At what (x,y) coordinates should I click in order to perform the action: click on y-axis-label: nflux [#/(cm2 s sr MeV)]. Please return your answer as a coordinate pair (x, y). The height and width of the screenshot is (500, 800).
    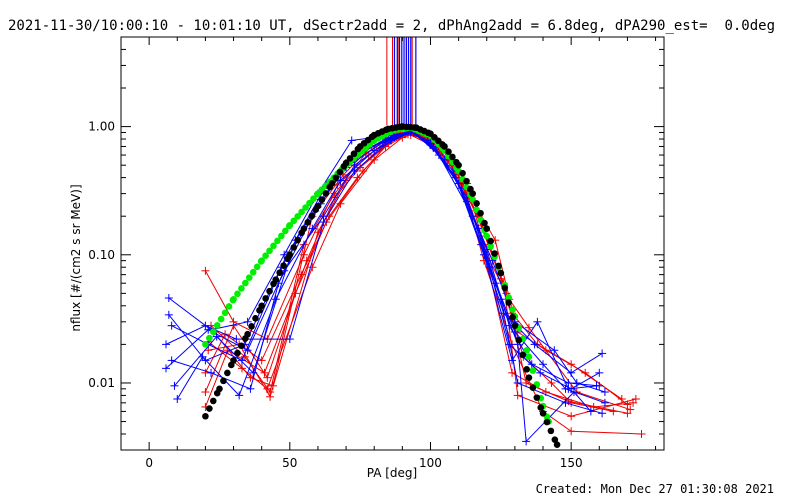
    Looking at the image, I should click on (76, 257).